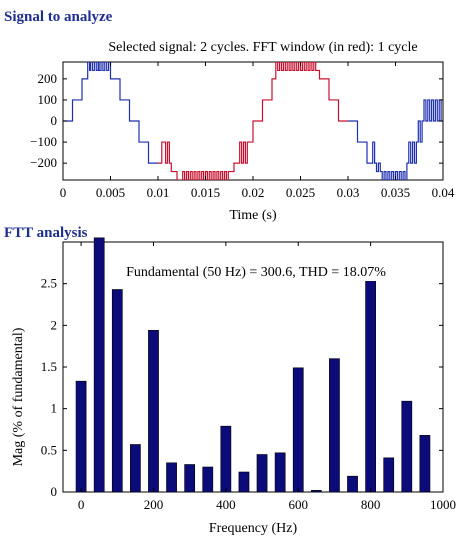 Image resolution: width=474 pixels, height=556 pixels. What do you see at coordinates (389, 475) in the screenshot?
I see `fft-bar-850hz` at bounding box center [389, 475].